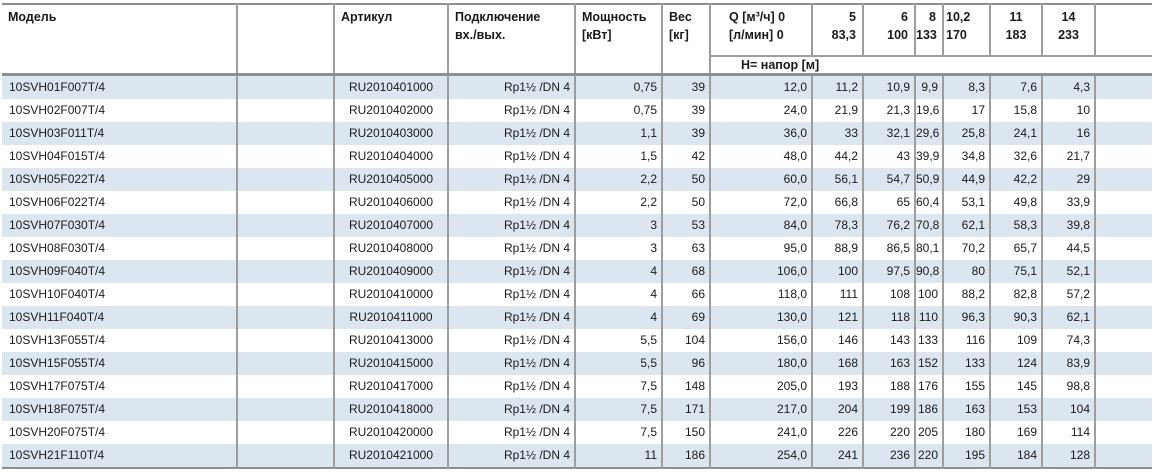 The width and height of the screenshot is (1163, 472). Describe the element at coordinates (57, 202) in the screenshot. I see `model-cell: 10SVH06F022T/4` at that location.